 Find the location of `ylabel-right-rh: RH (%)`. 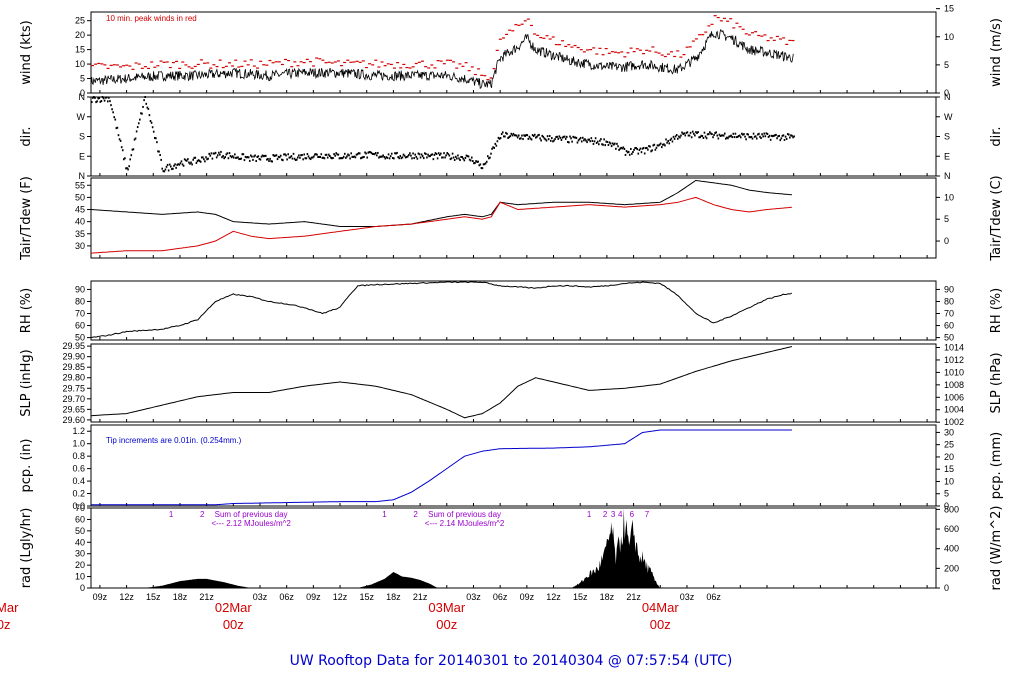

ylabel-right-rh: RH (%) is located at coordinates (996, 310).